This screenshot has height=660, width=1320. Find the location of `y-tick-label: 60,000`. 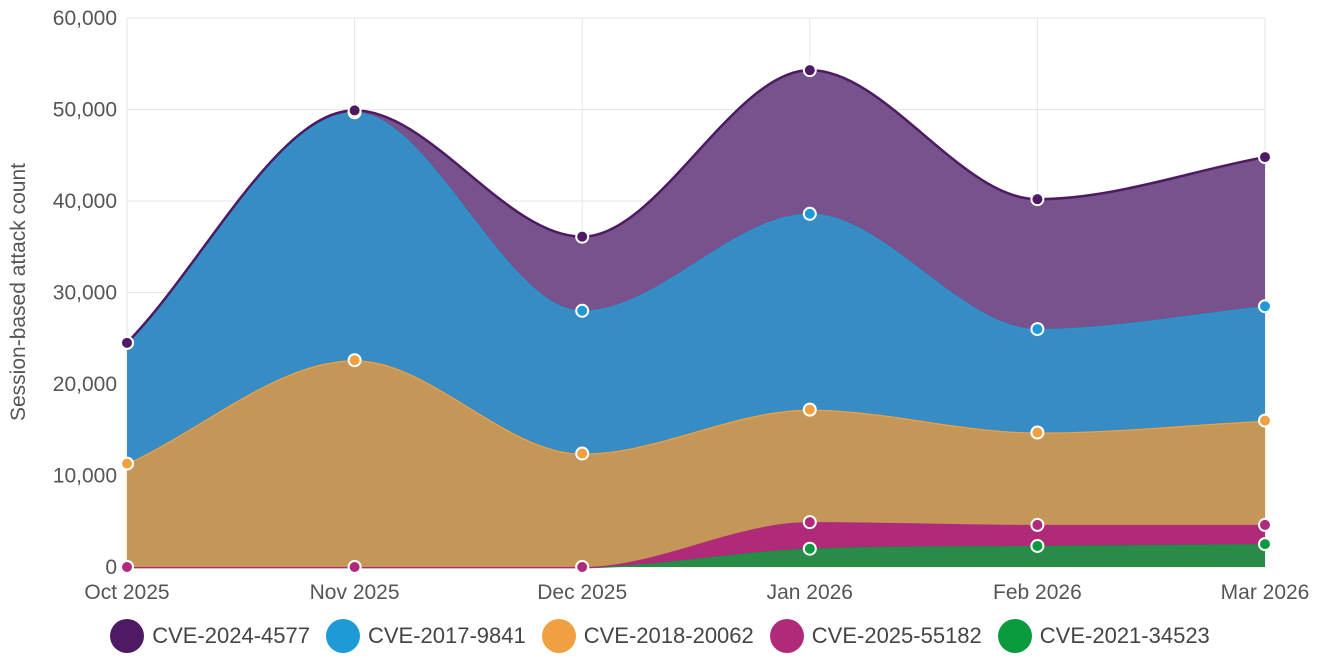

y-tick-label: 60,000 is located at coordinates (85, 18).